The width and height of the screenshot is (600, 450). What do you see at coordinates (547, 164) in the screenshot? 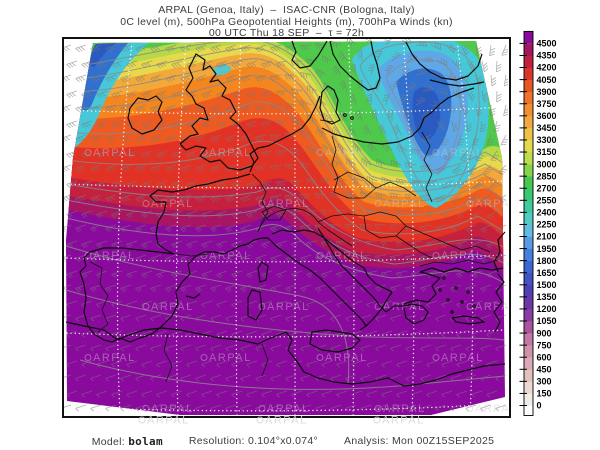
I see `svg-text: 3000` at bounding box center [547, 164].